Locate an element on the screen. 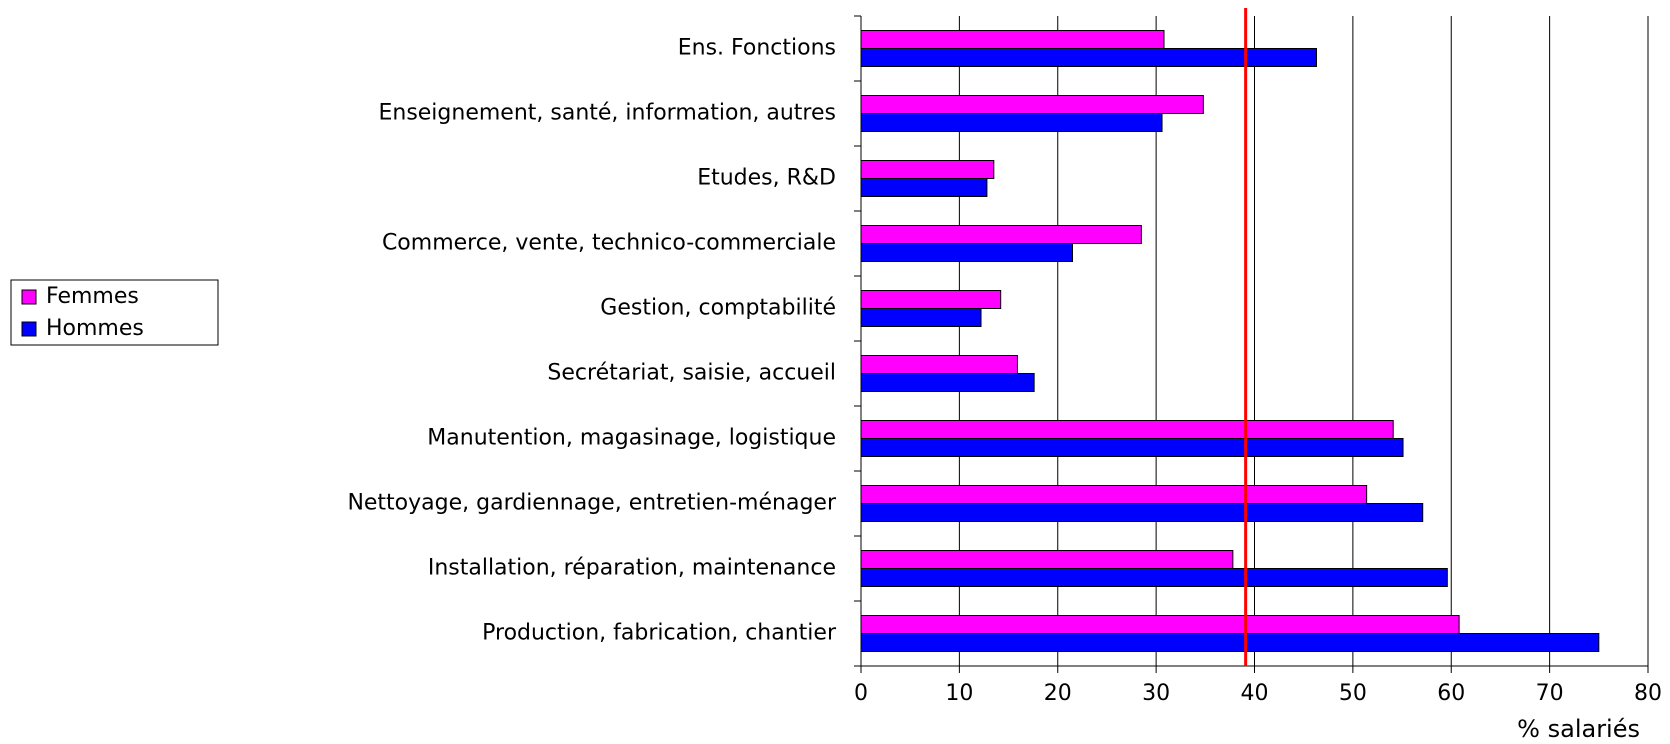 This screenshot has width=1670, height=744. y-tick-label: Commerce, vente, technico-commerciale is located at coordinates (609, 243).